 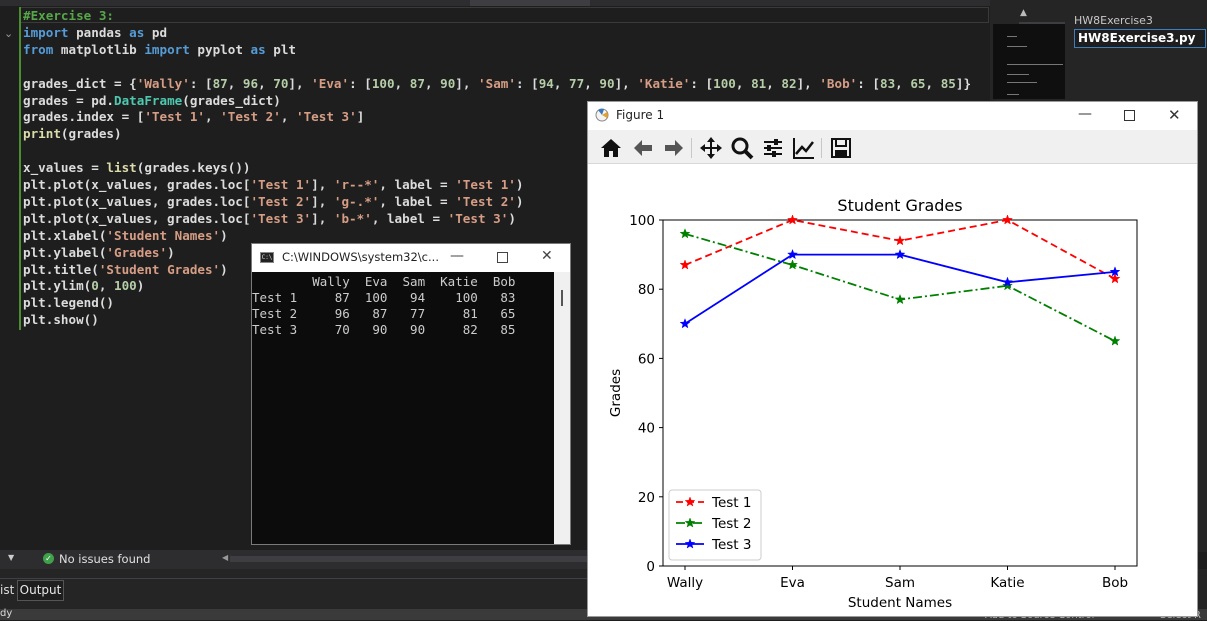 What do you see at coordinates (384, 313) in the screenshot?
I see `console-row: Test 2 96 87 77 81 65` at bounding box center [384, 313].